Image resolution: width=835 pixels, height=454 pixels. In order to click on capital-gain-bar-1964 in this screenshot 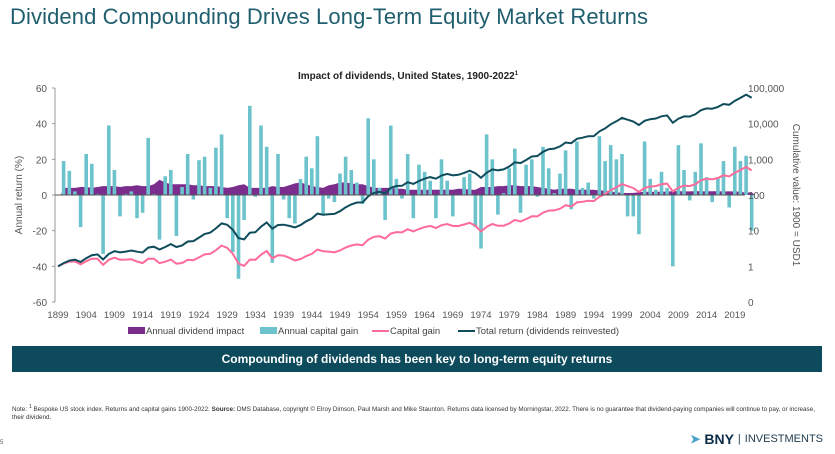, I will do `click(424, 183)`.